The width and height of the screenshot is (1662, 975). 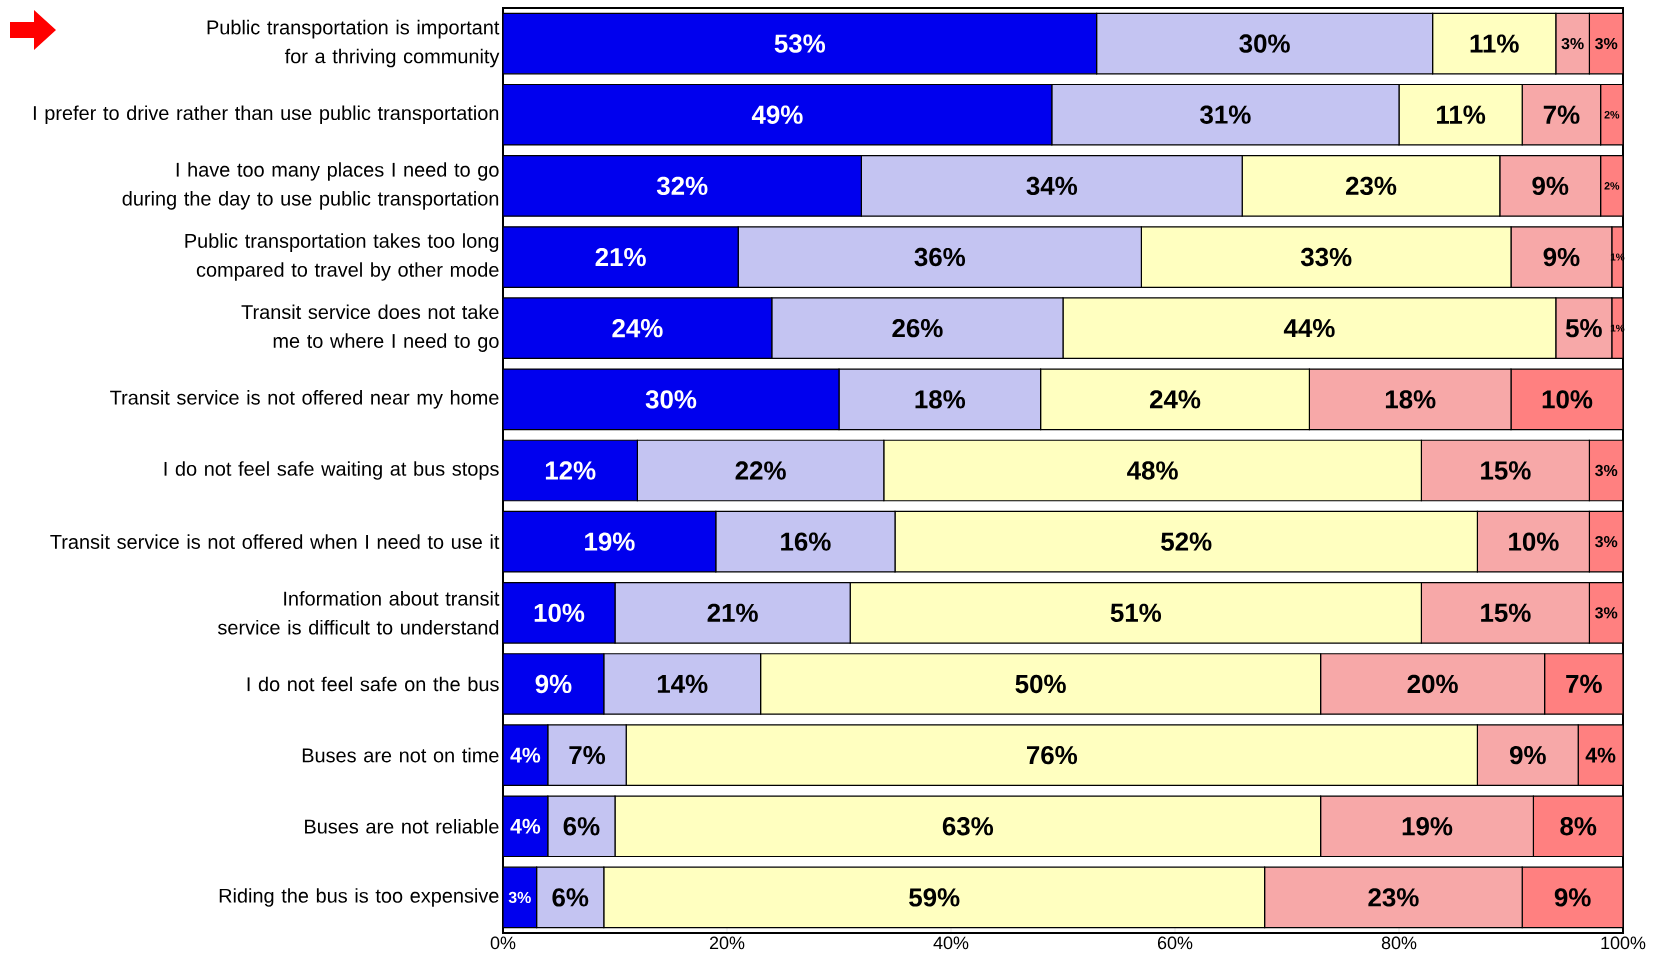 What do you see at coordinates (934, 897) in the screenshot?
I see `data-label: 59%` at bounding box center [934, 897].